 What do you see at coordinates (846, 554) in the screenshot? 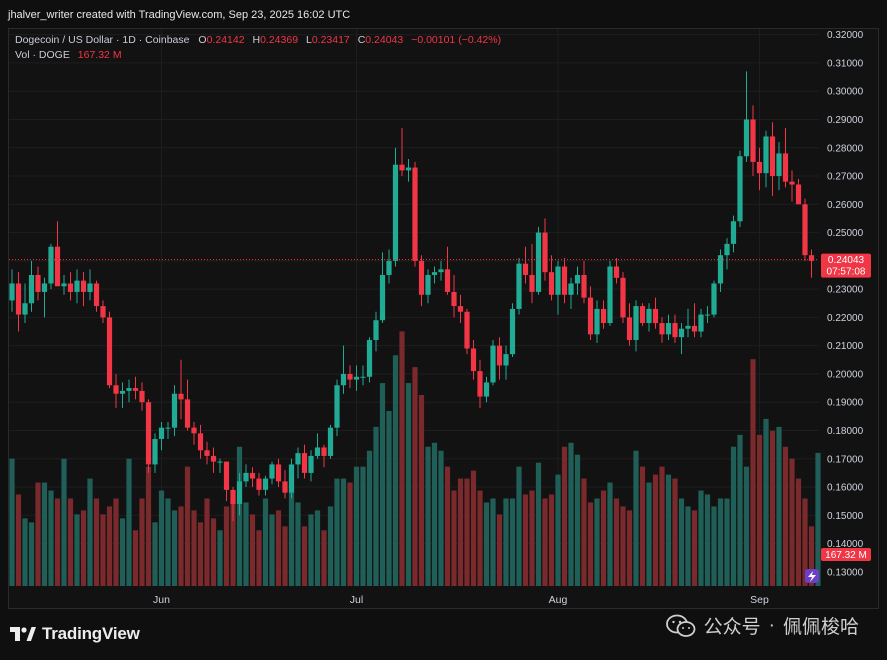
I see `volume-tag-bg` at bounding box center [846, 554].